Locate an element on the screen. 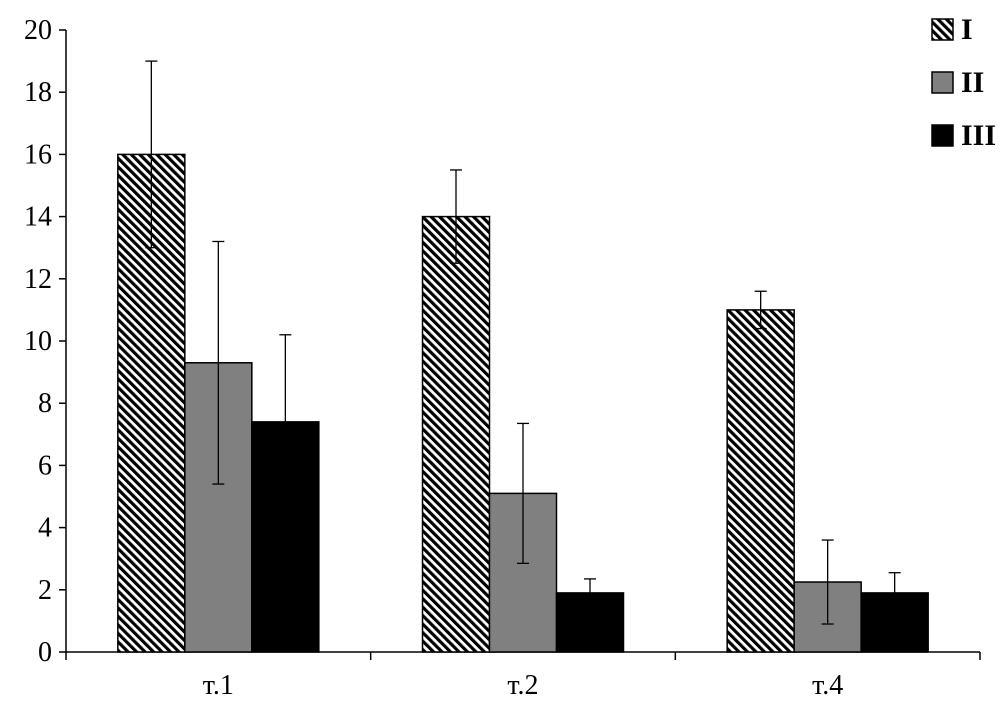 This screenshot has width=1004, height=716. y-tick-label: 0 is located at coordinates (45, 652).